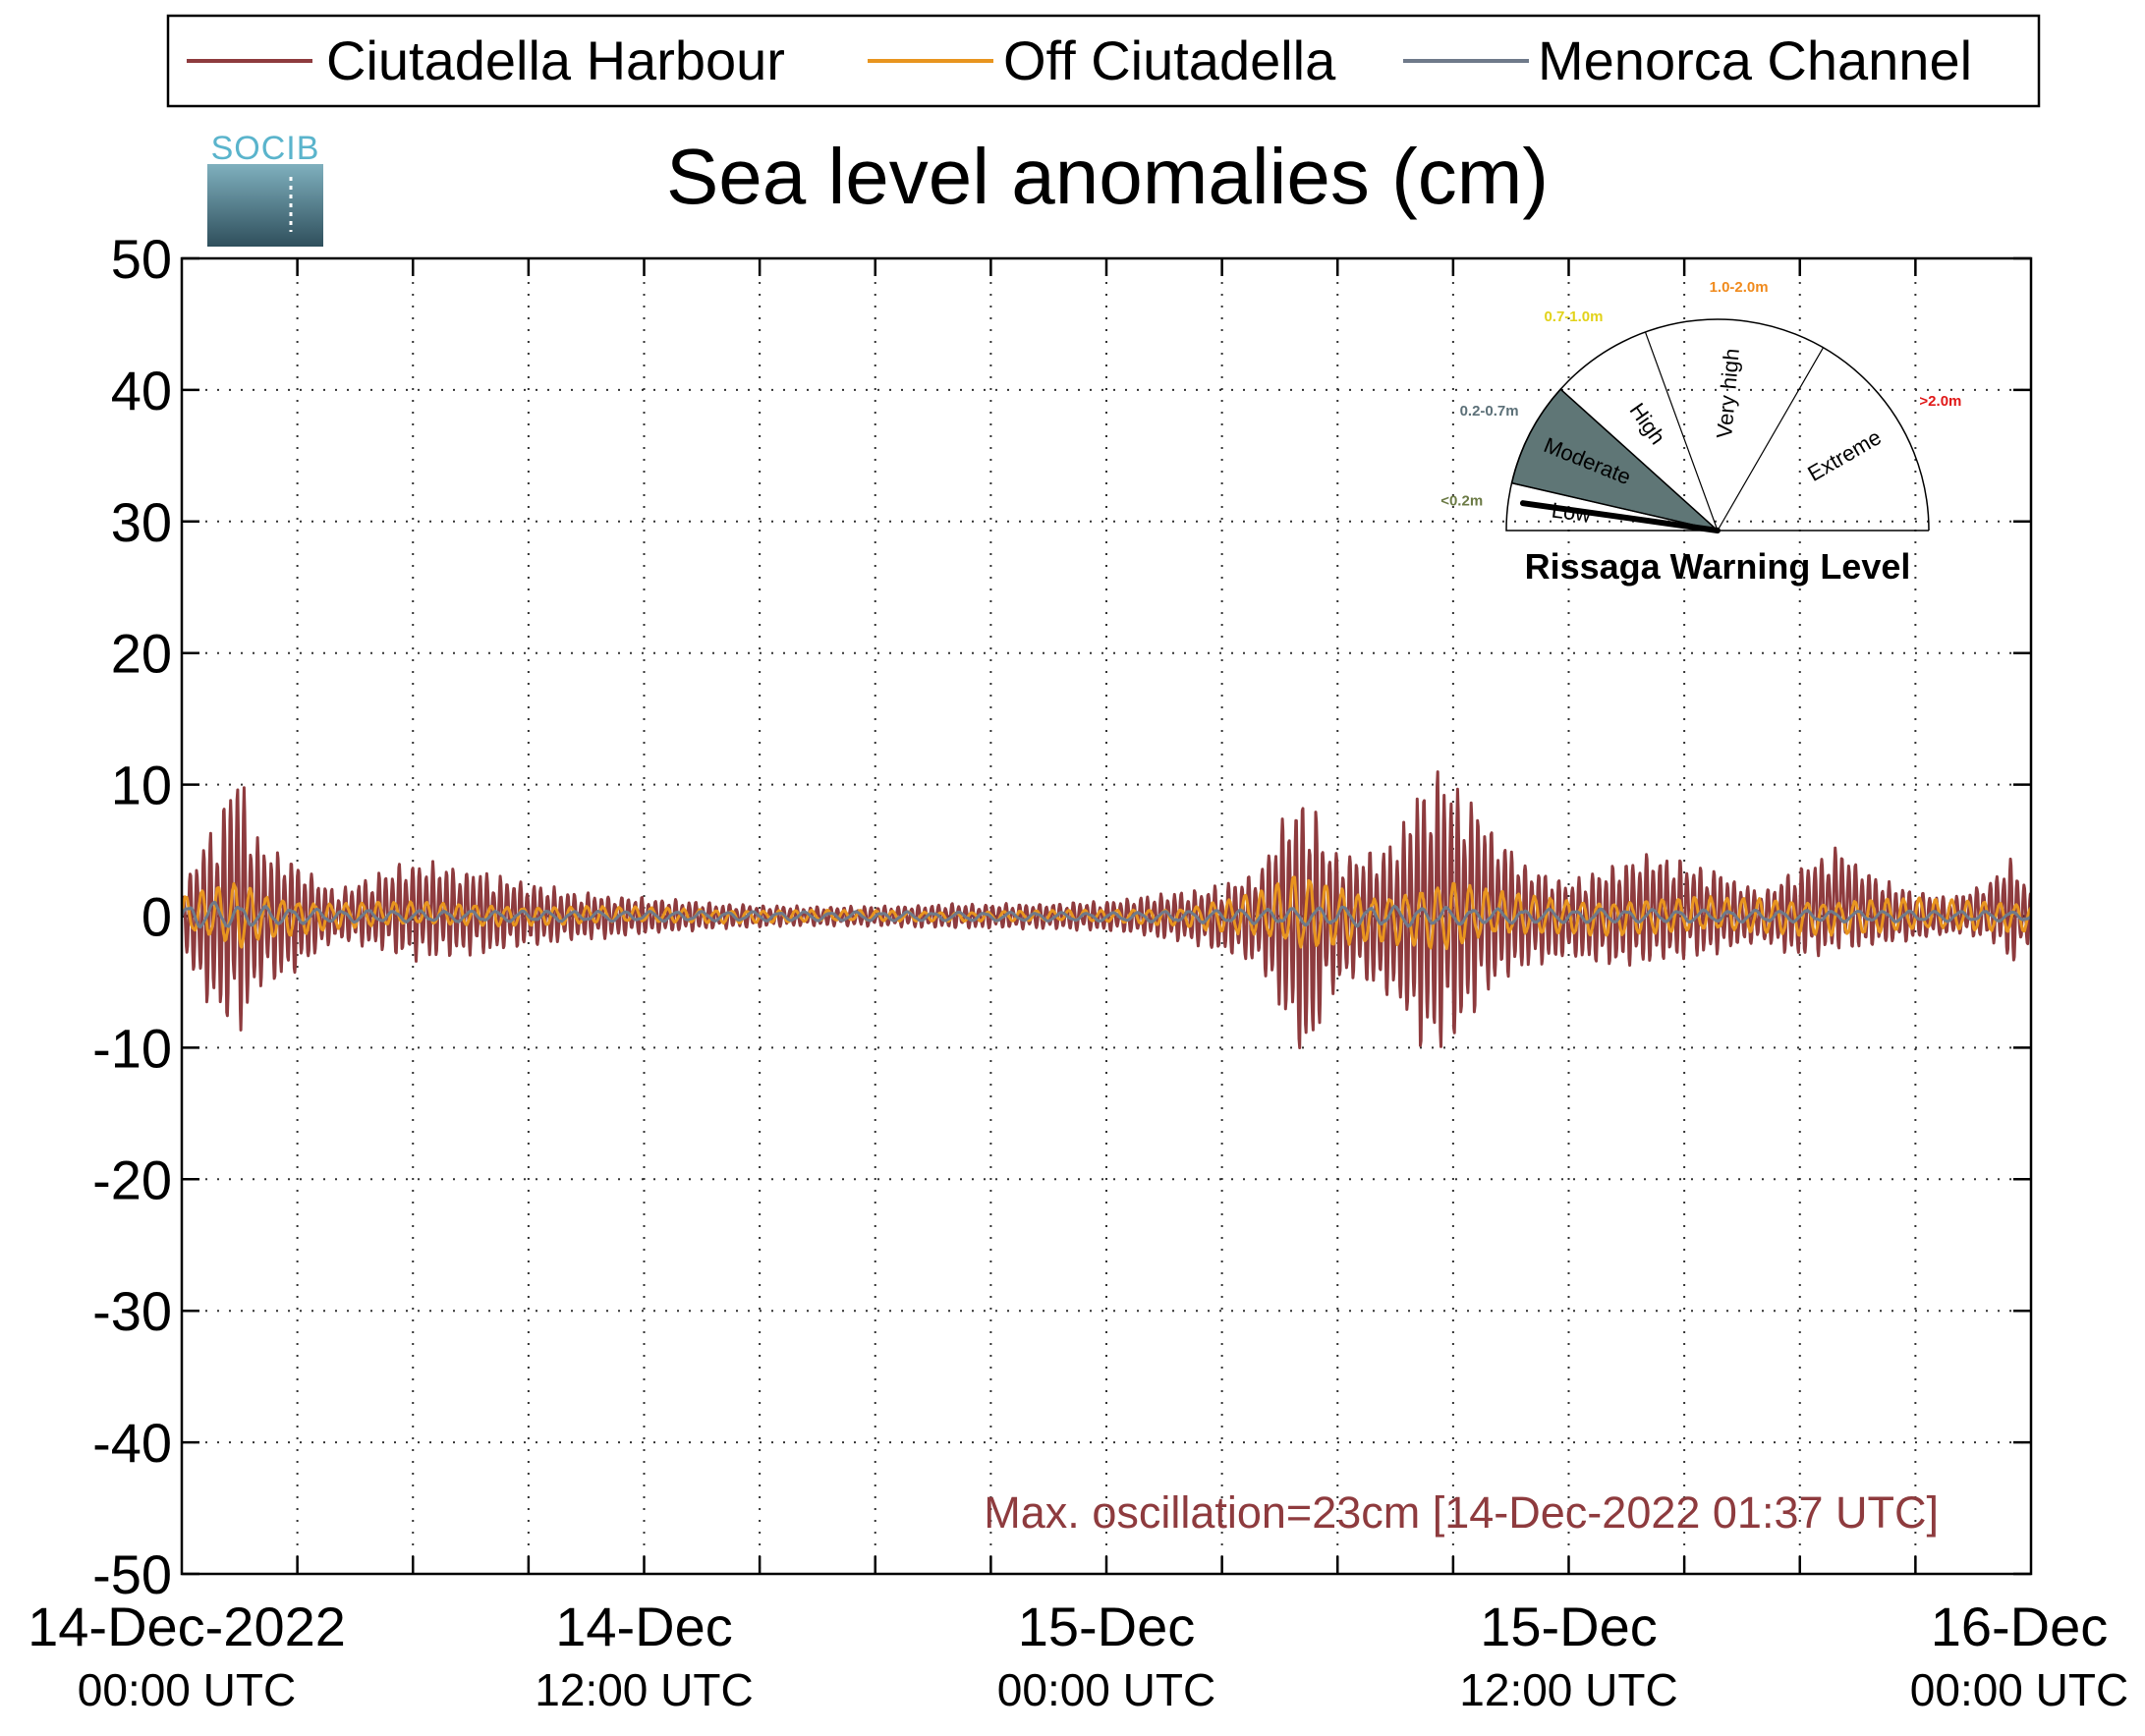 Image resolution: width=2145 pixels, height=1736 pixels. What do you see at coordinates (1169, 60) in the screenshot?
I see `legend-label-off-ciutadella: Off Ciutadella` at bounding box center [1169, 60].